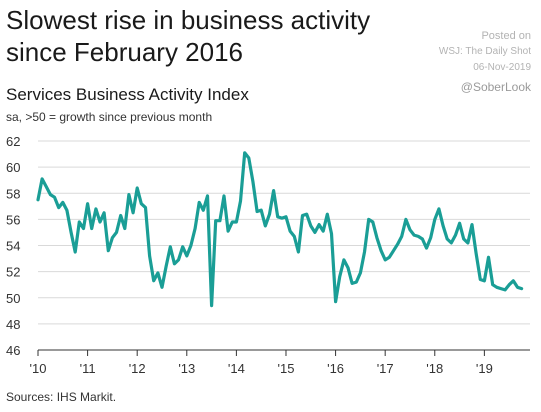 The image size is (541, 412). Describe the element at coordinates (88, 368) in the screenshot. I see `x-tick-label-2011: '11` at that location.